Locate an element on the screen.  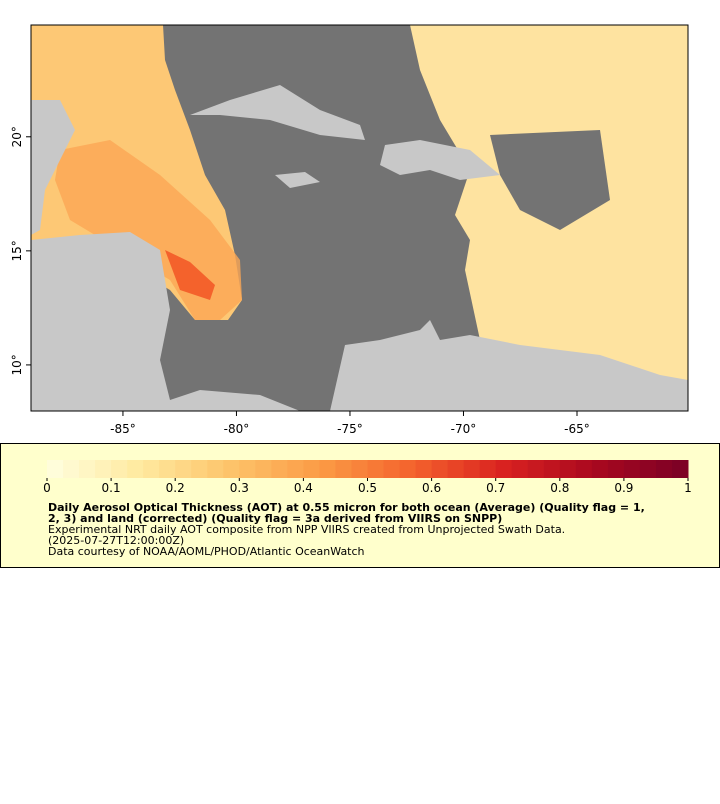
y-tick-label: 15° is located at coordinates (17, 250).